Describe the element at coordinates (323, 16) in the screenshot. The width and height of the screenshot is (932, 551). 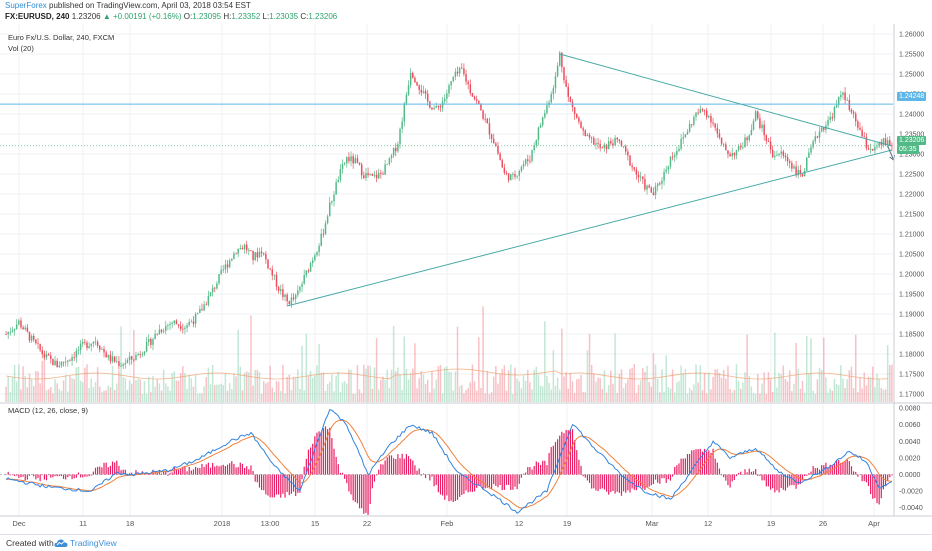
I see `close-value: 1.23206` at that location.